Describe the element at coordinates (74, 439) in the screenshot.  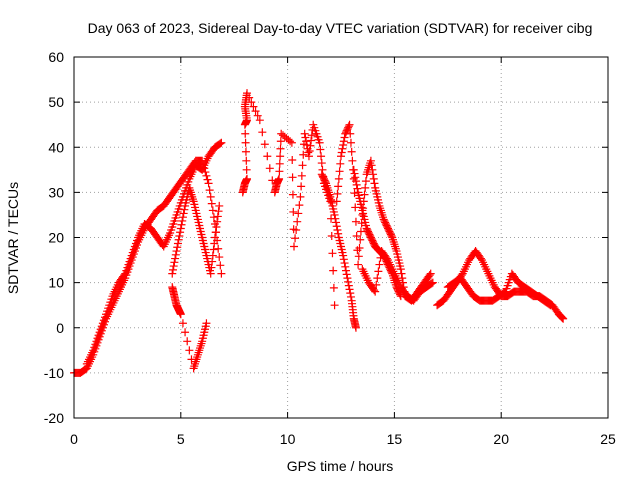
I see `x-tick-label: 0` at that location.